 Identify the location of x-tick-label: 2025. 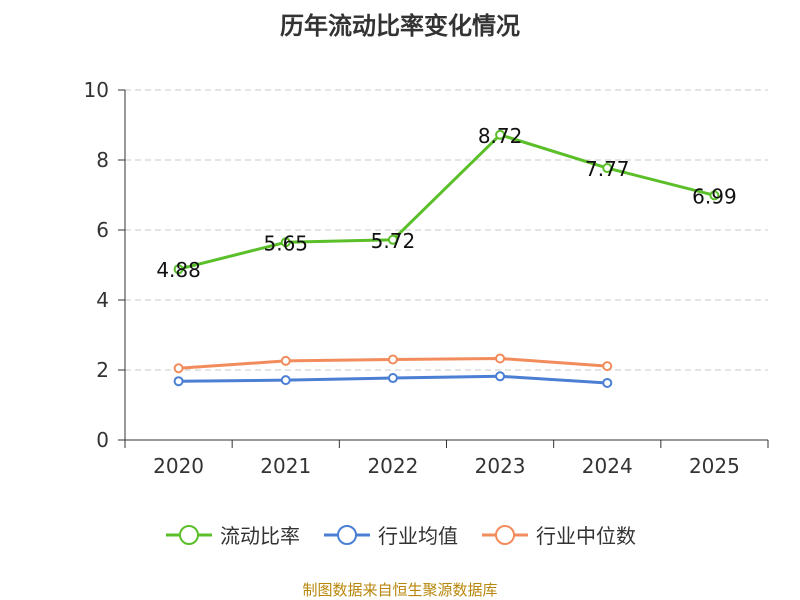
(714, 466).